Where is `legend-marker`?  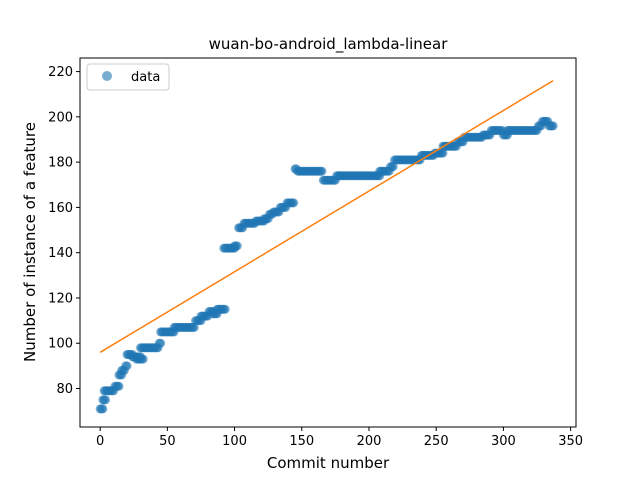
legend-marker is located at coordinates (107, 76).